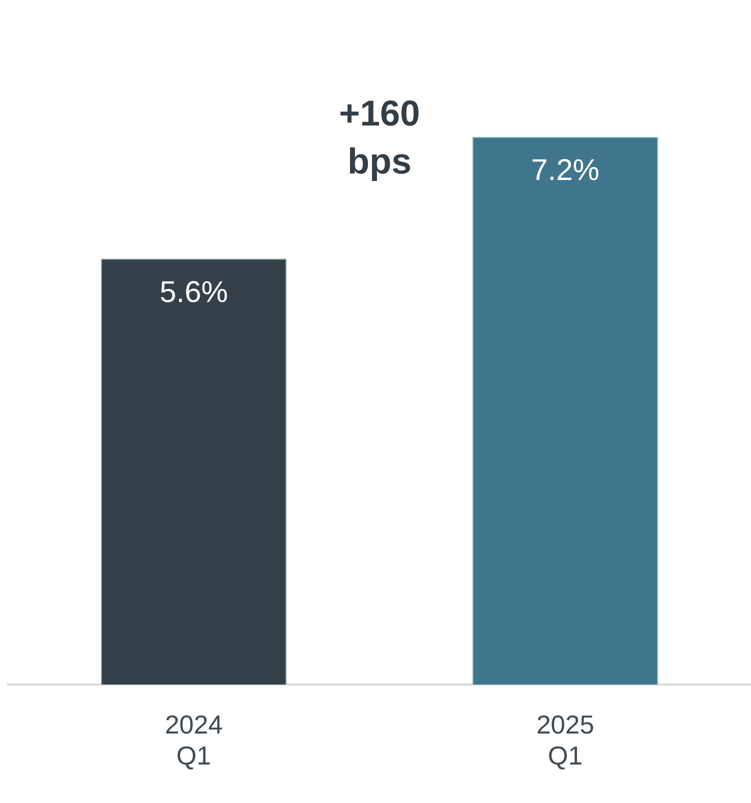  I want to click on data-label: 7.2%, so click(565, 171).